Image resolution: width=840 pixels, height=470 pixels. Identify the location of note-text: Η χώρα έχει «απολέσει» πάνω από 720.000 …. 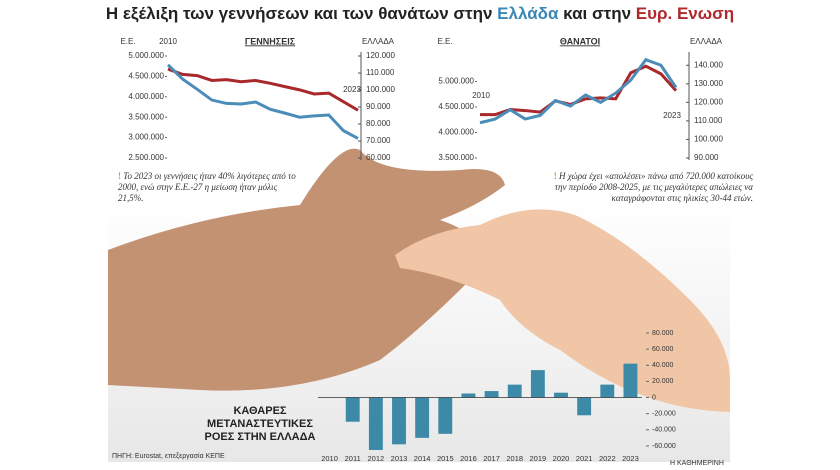
(653, 187).